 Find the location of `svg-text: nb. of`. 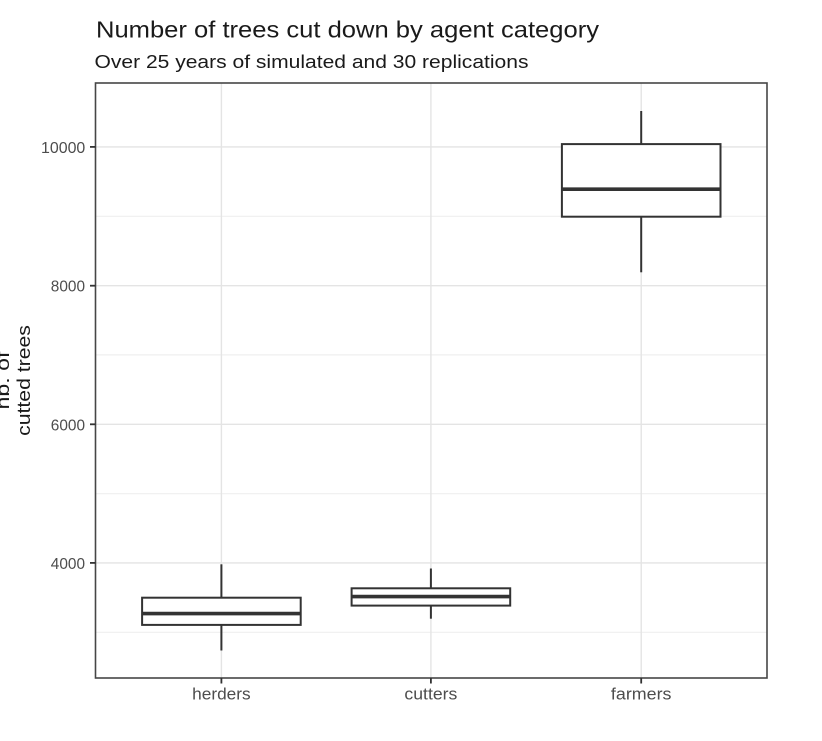

svg-text: nb. of is located at coordinates (6, 379).